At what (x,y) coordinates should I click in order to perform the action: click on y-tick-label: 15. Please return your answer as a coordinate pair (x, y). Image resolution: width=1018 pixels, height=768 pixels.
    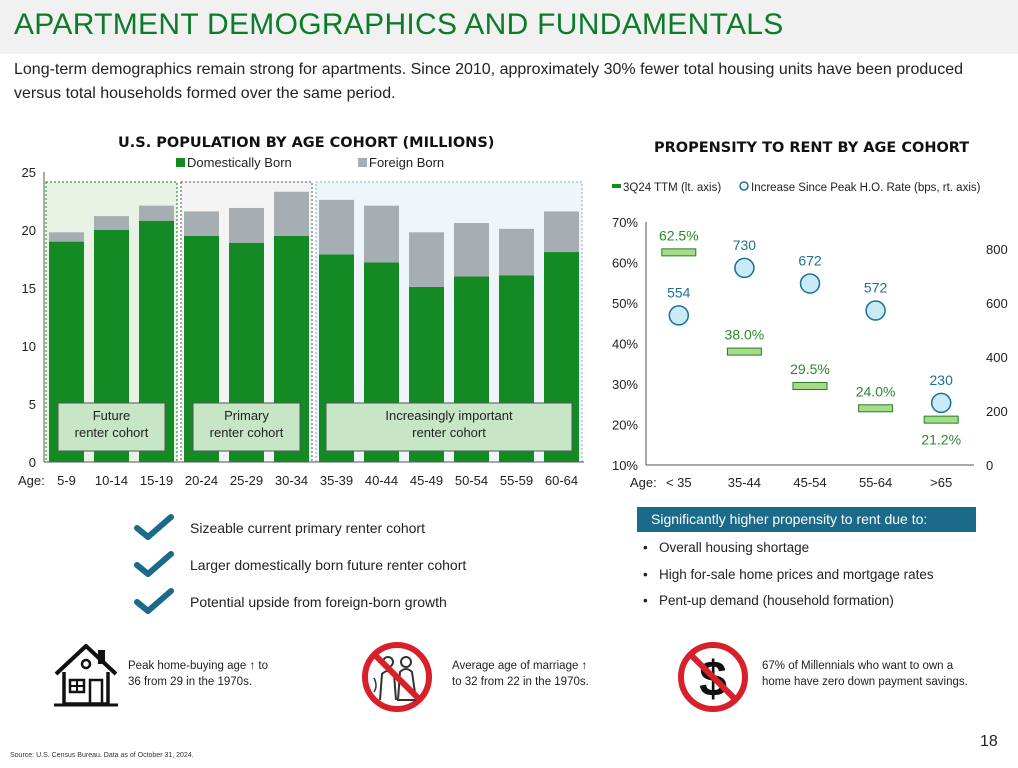
    Looking at the image, I should click on (29, 288).